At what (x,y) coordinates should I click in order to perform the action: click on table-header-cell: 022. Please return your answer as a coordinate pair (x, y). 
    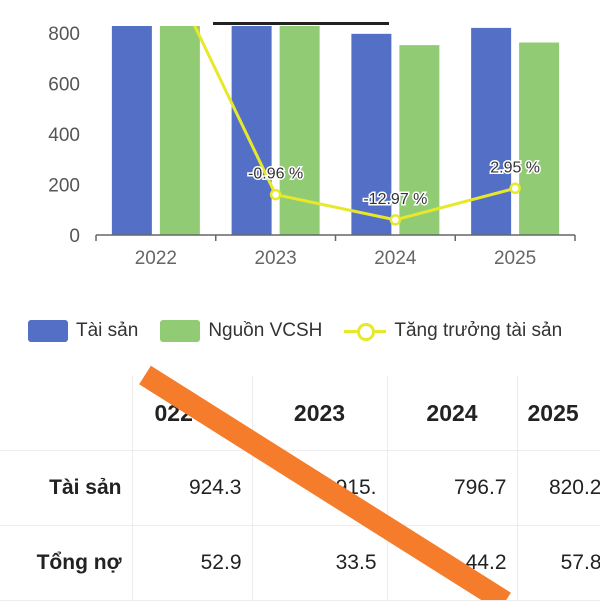
    Looking at the image, I should click on (192, 413).